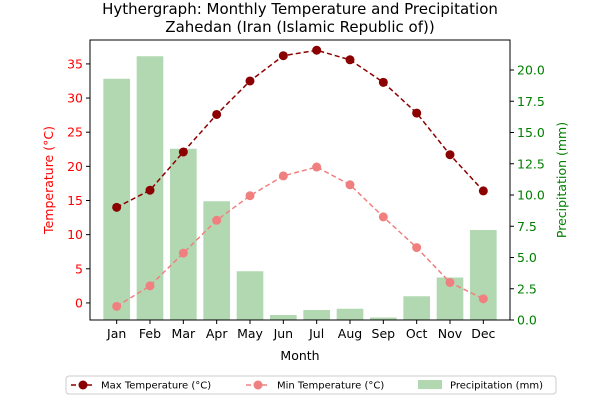 The width and height of the screenshot is (600, 400). I want to click on right-tick-label: 0.0, so click(527, 320).